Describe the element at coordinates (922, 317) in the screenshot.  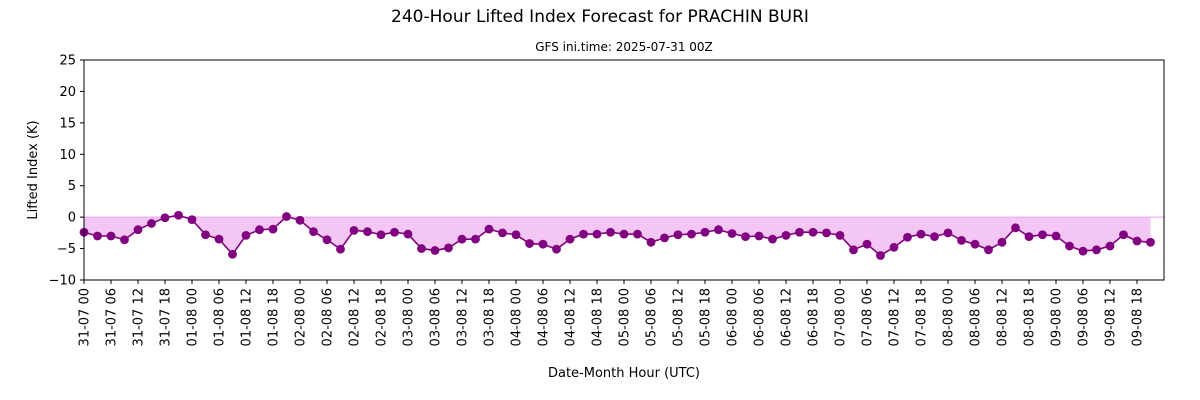
I see `x-tick-label: 07-08 18` at that location.